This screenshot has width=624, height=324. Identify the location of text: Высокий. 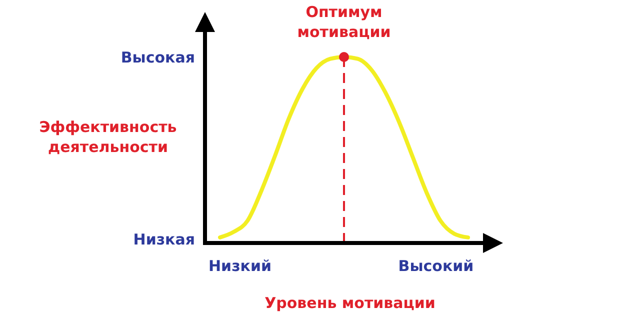
(436, 266).